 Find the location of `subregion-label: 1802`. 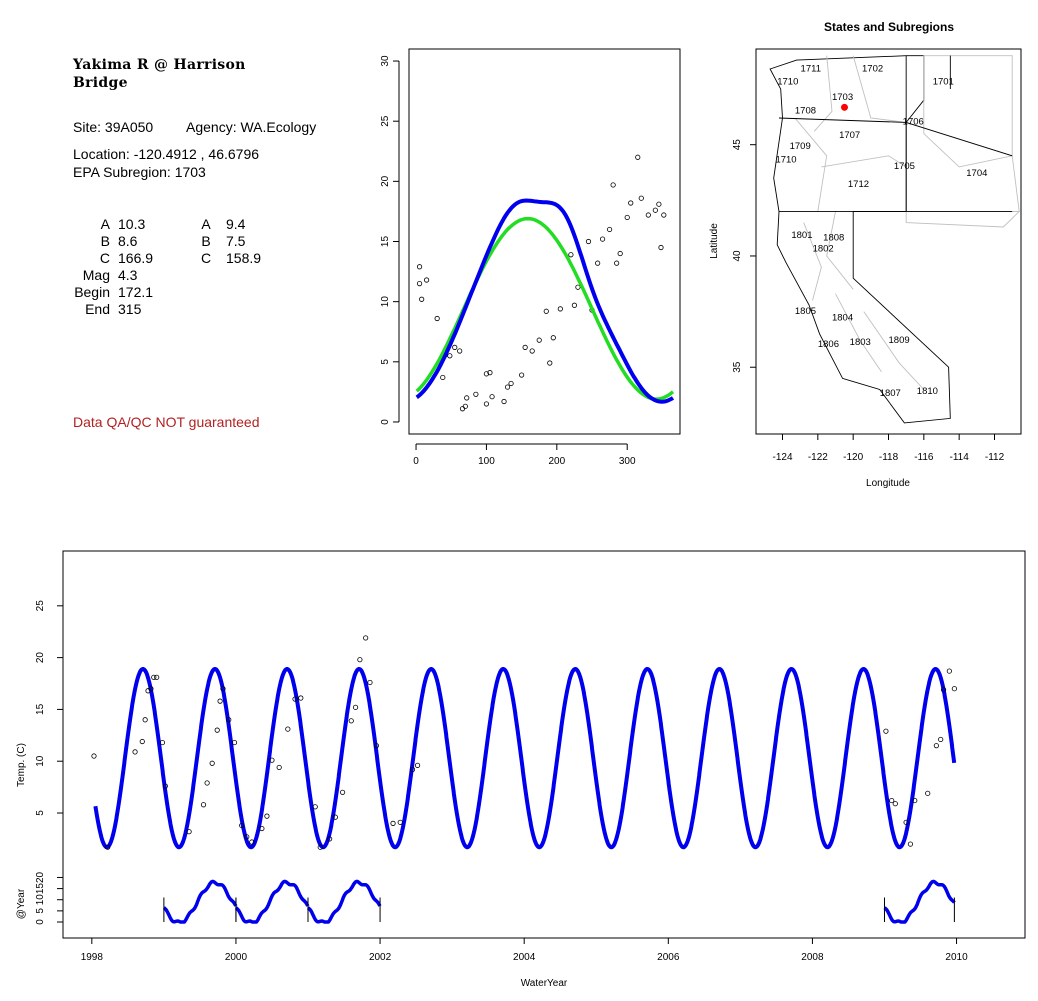

subregion-label: 1802 is located at coordinates (823, 249).